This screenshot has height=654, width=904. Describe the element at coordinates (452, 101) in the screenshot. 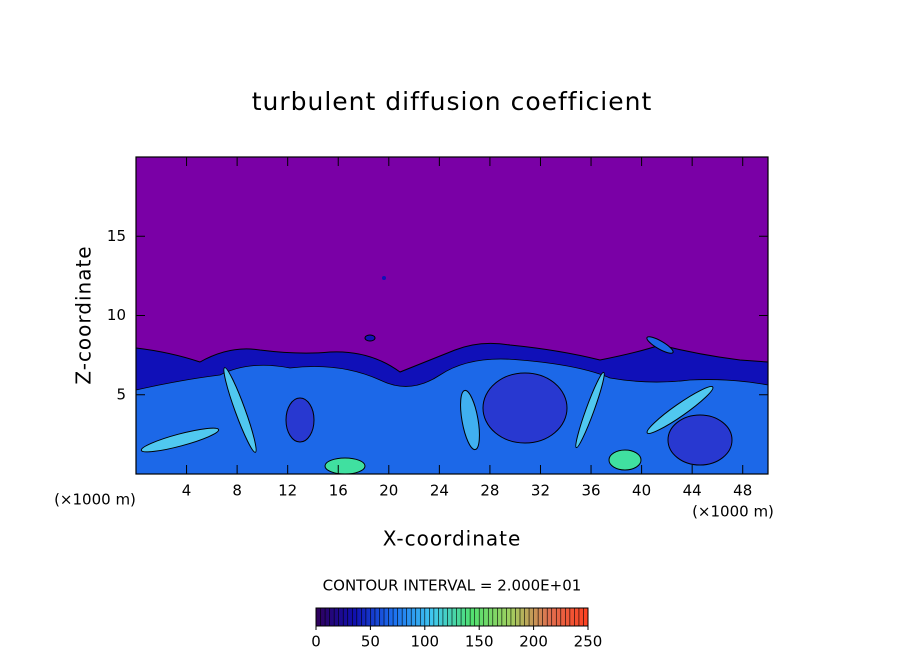

I see `chart-title: turbulent diffusion coefficient` at that location.